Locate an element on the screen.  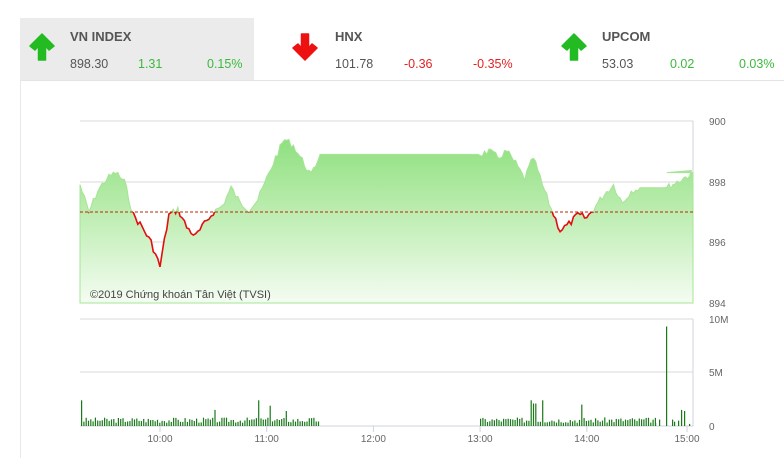
x-tick-label: 13:00 is located at coordinates (480, 439).